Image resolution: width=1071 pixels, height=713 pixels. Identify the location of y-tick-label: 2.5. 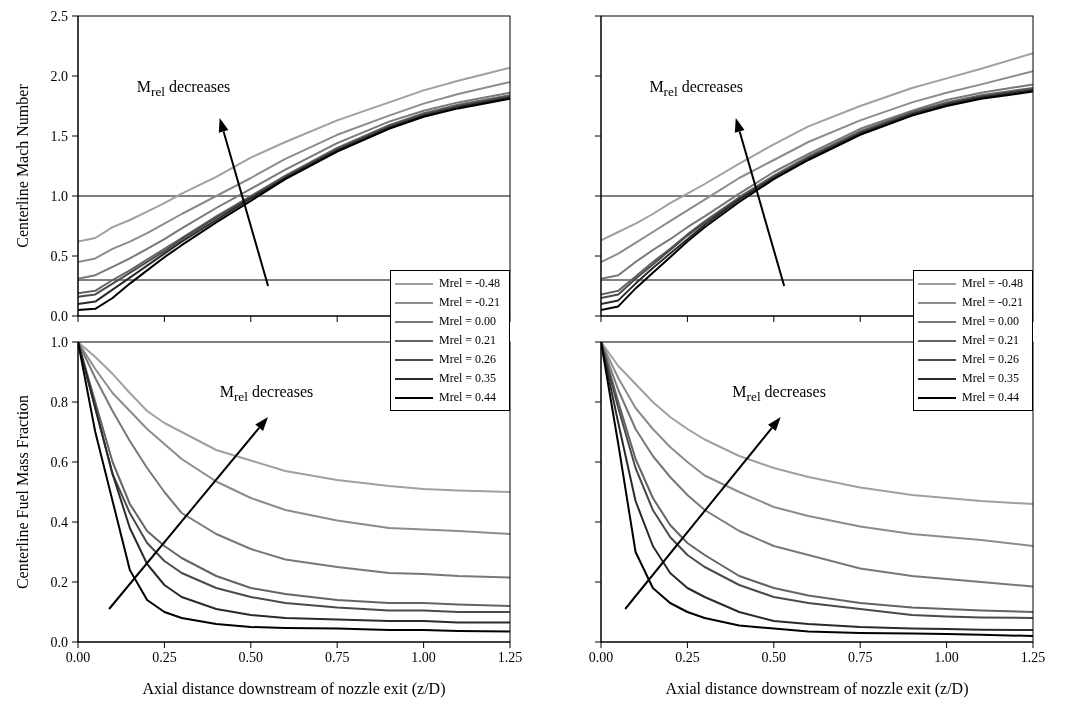
(59, 16).